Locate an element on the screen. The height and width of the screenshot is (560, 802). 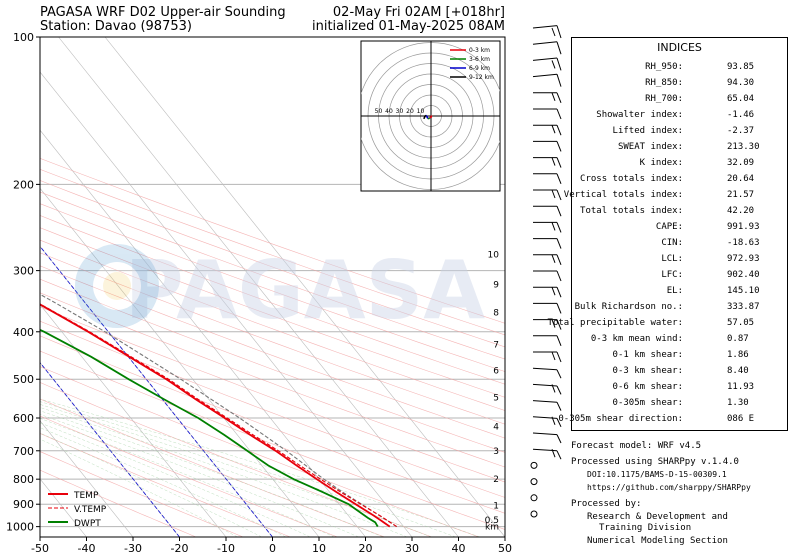
index-row: EL: 145.10 is located at coordinates (679, 294).